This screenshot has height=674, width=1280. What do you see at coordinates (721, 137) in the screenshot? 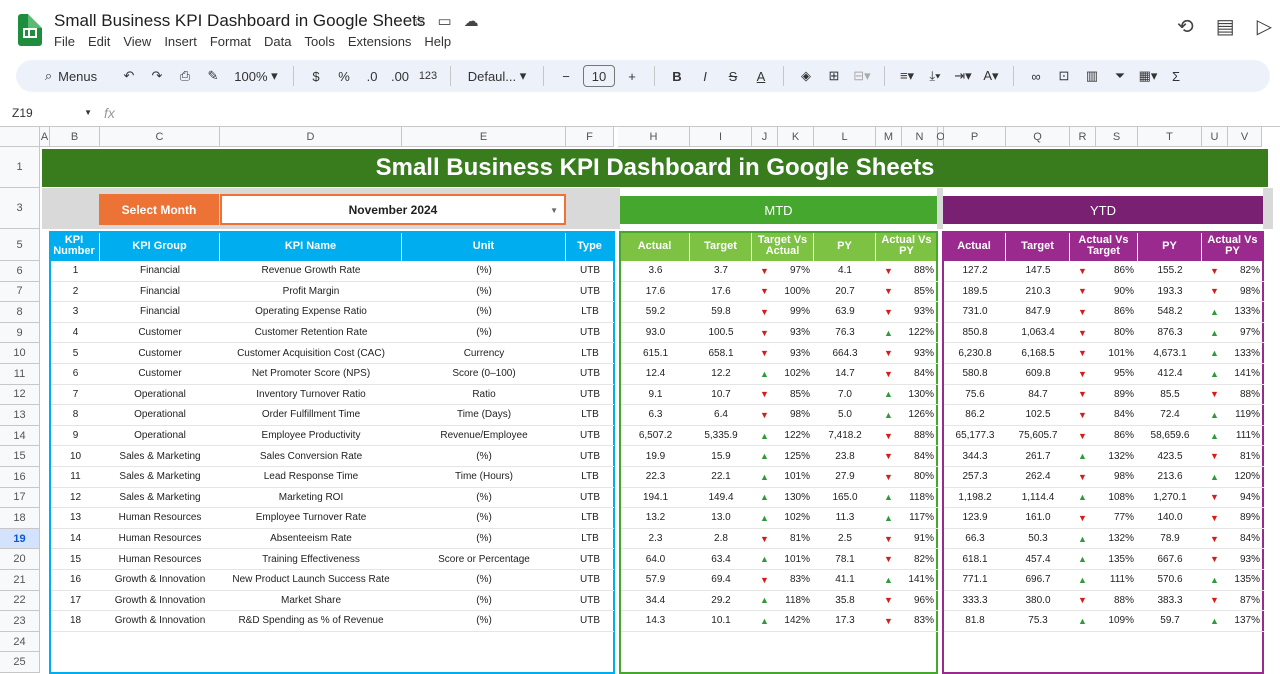
I see `column-header-I: I` at bounding box center [721, 137].